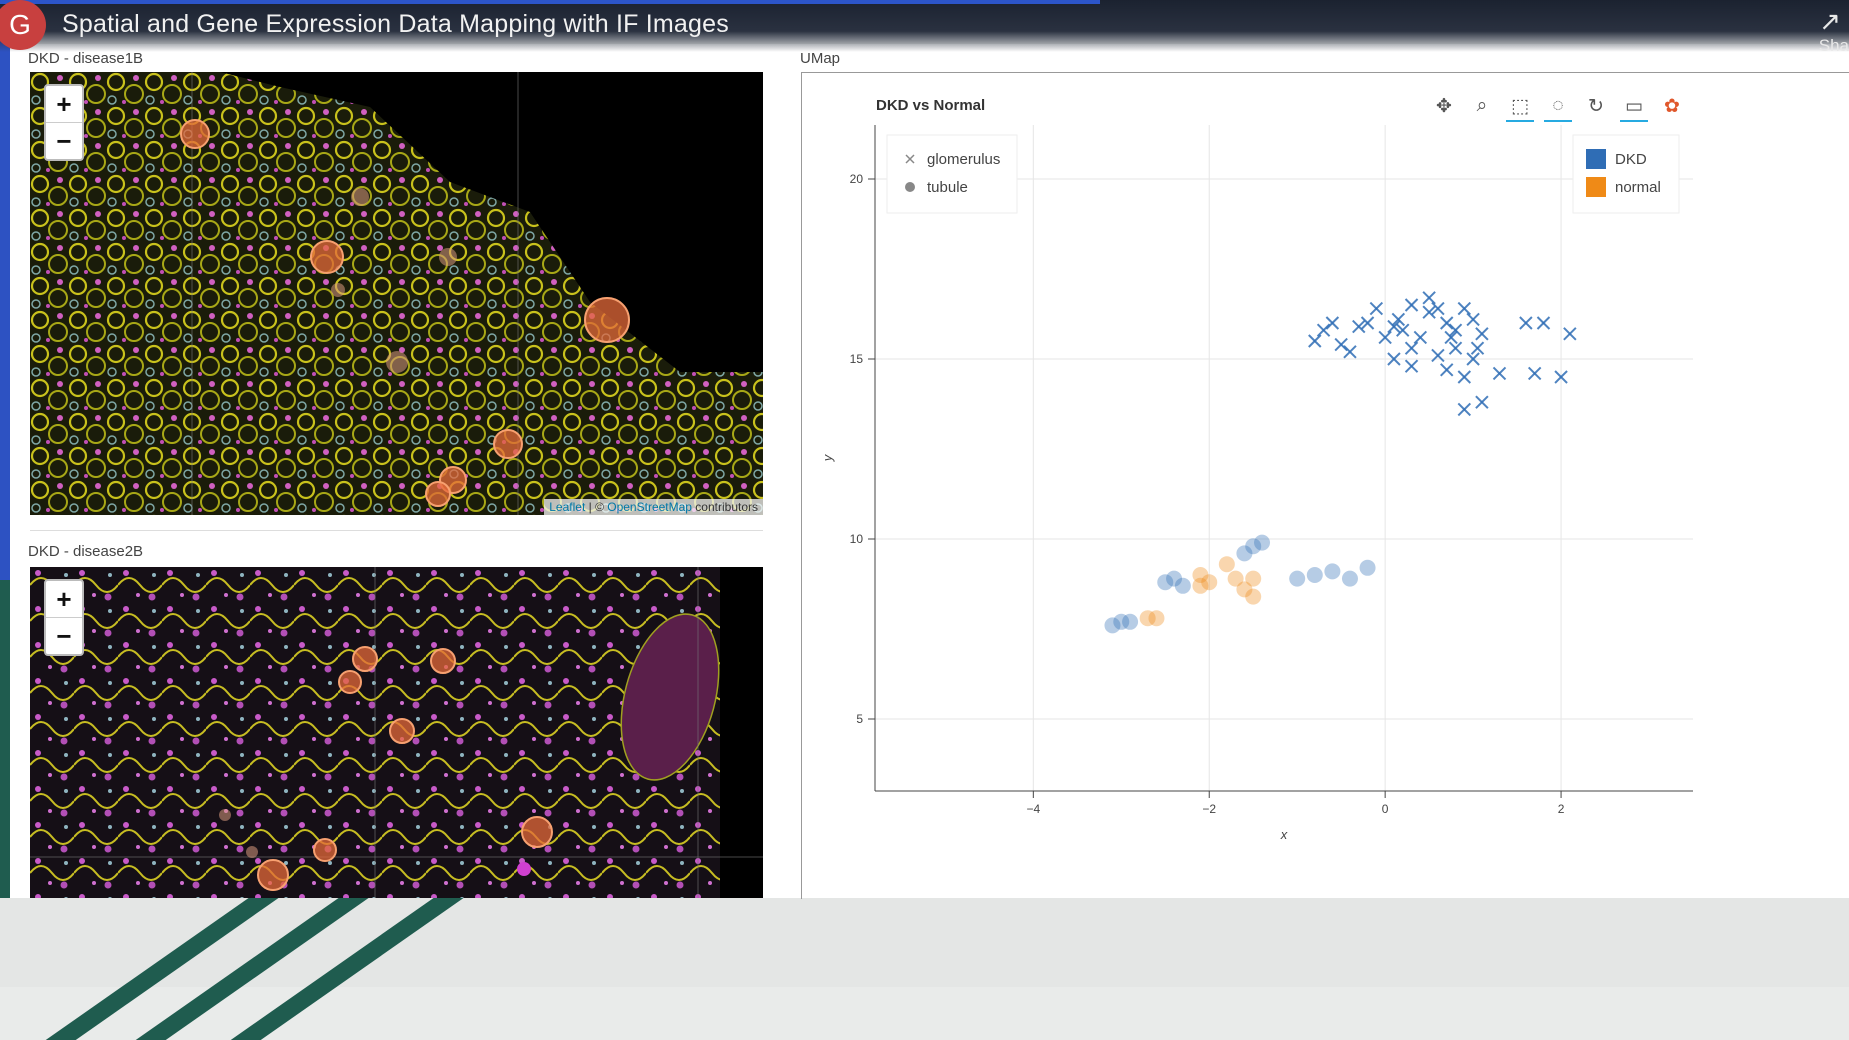  I want to click on x-tick-label: −4, so click(1033, 809).